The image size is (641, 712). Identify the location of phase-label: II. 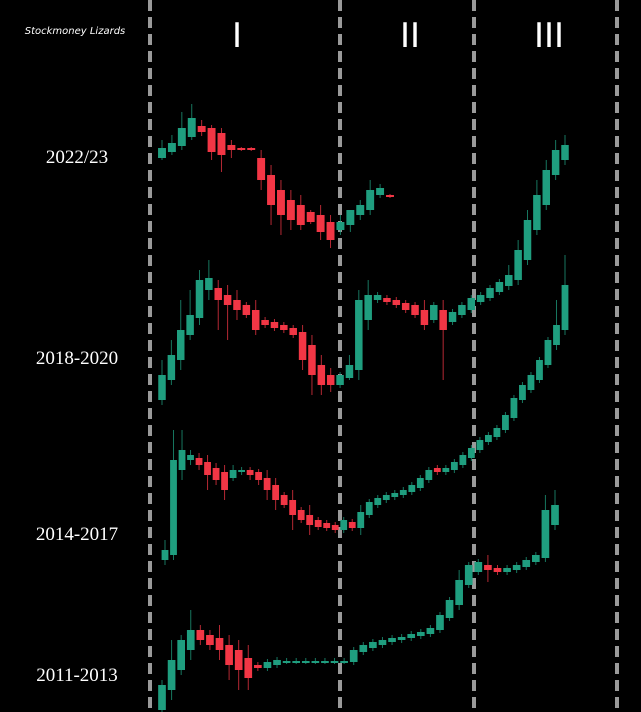
(410, 36).